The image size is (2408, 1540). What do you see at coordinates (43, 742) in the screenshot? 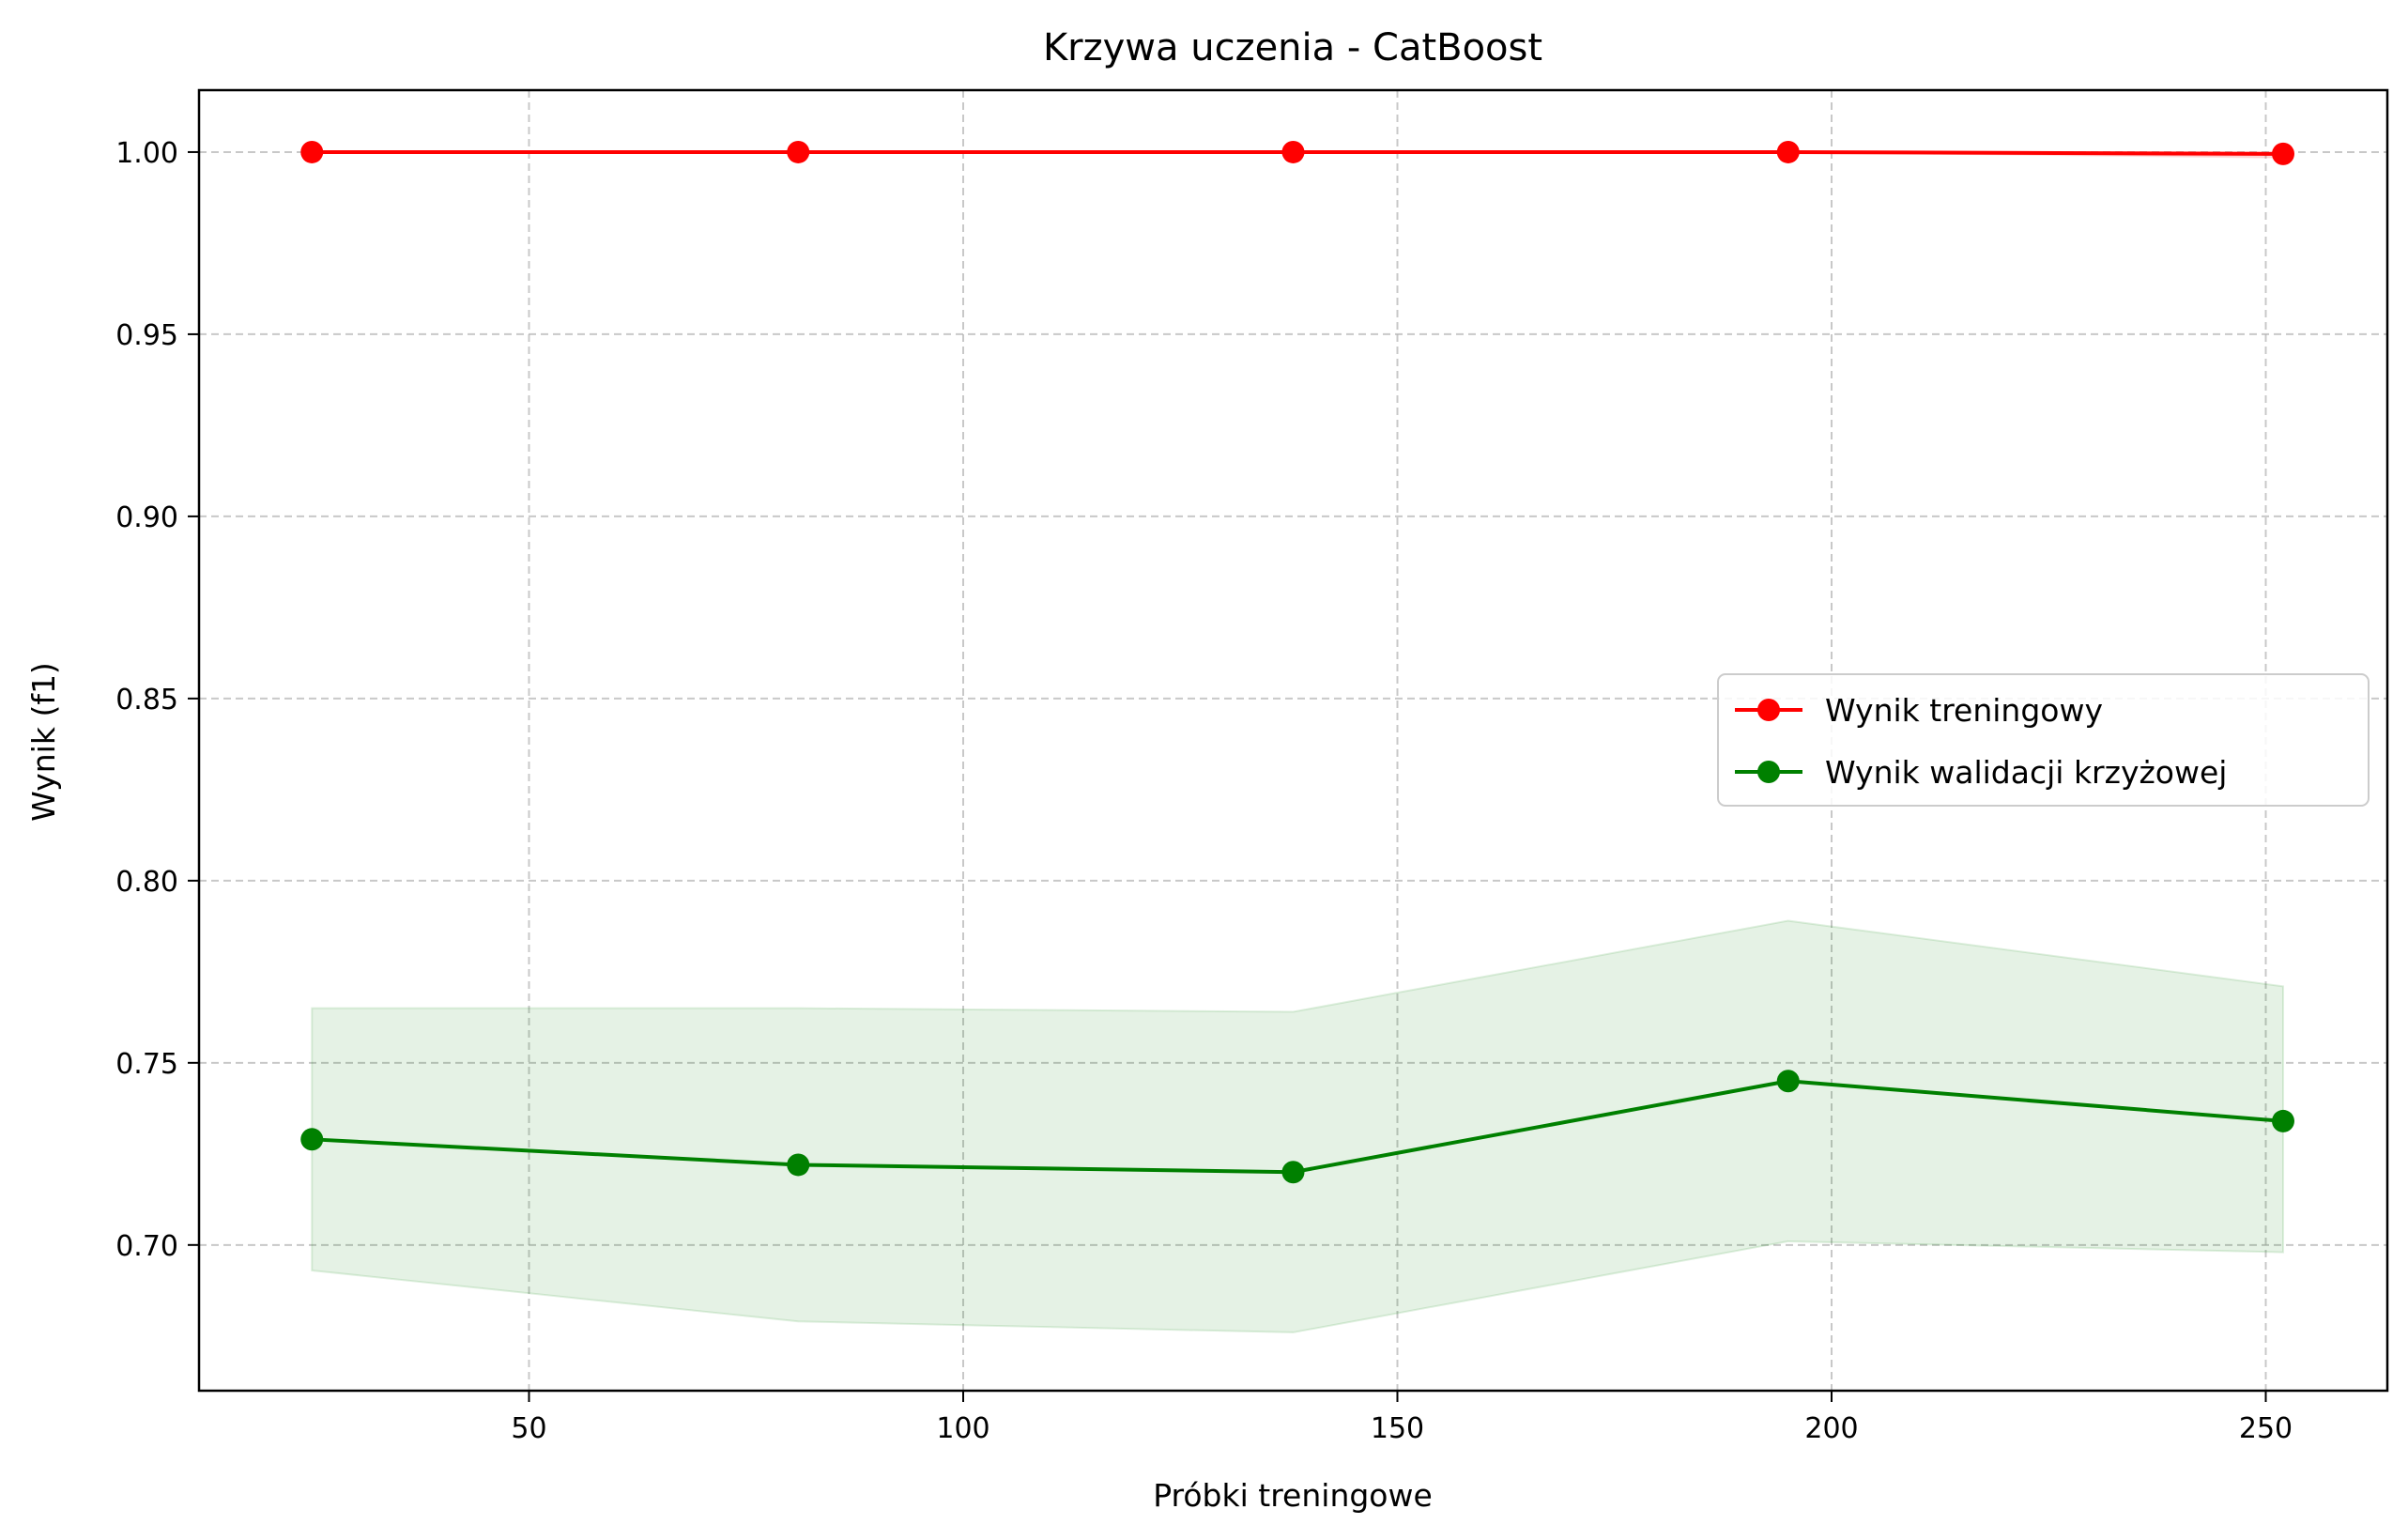
I see `y-axis-label: Wynik (f1)` at bounding box center [43, 742].